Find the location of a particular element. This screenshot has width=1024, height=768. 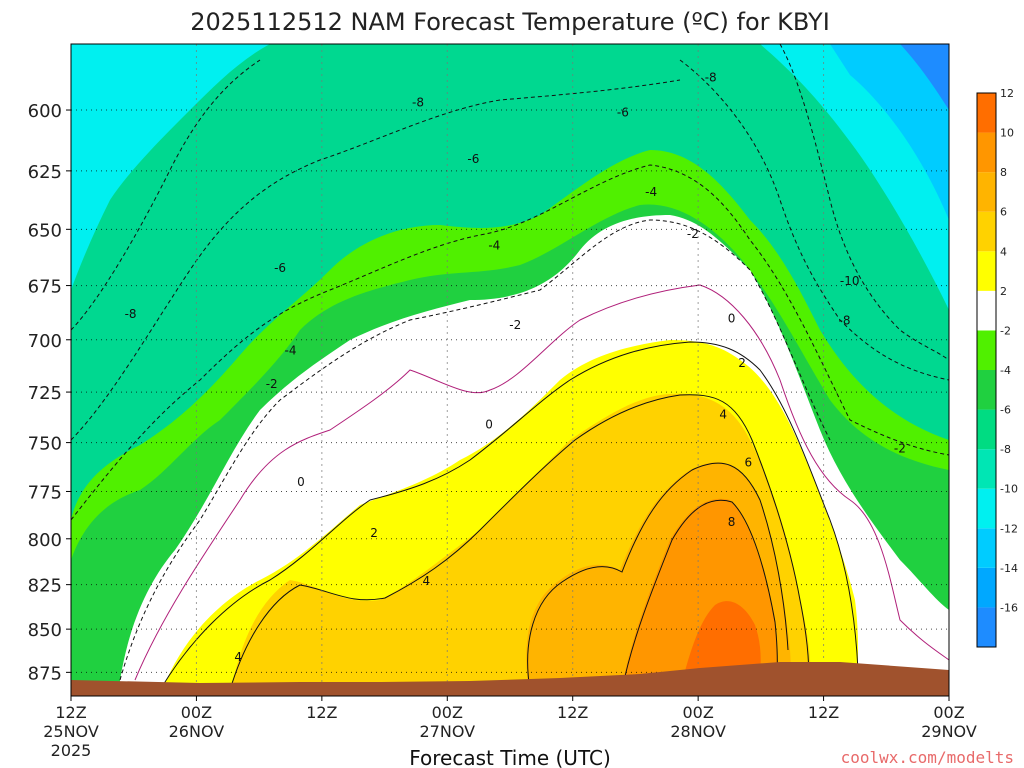

y-axis: 600 625 650 675 700 725 750 775 800 825 850 875 is located at coordinates (49, 392).